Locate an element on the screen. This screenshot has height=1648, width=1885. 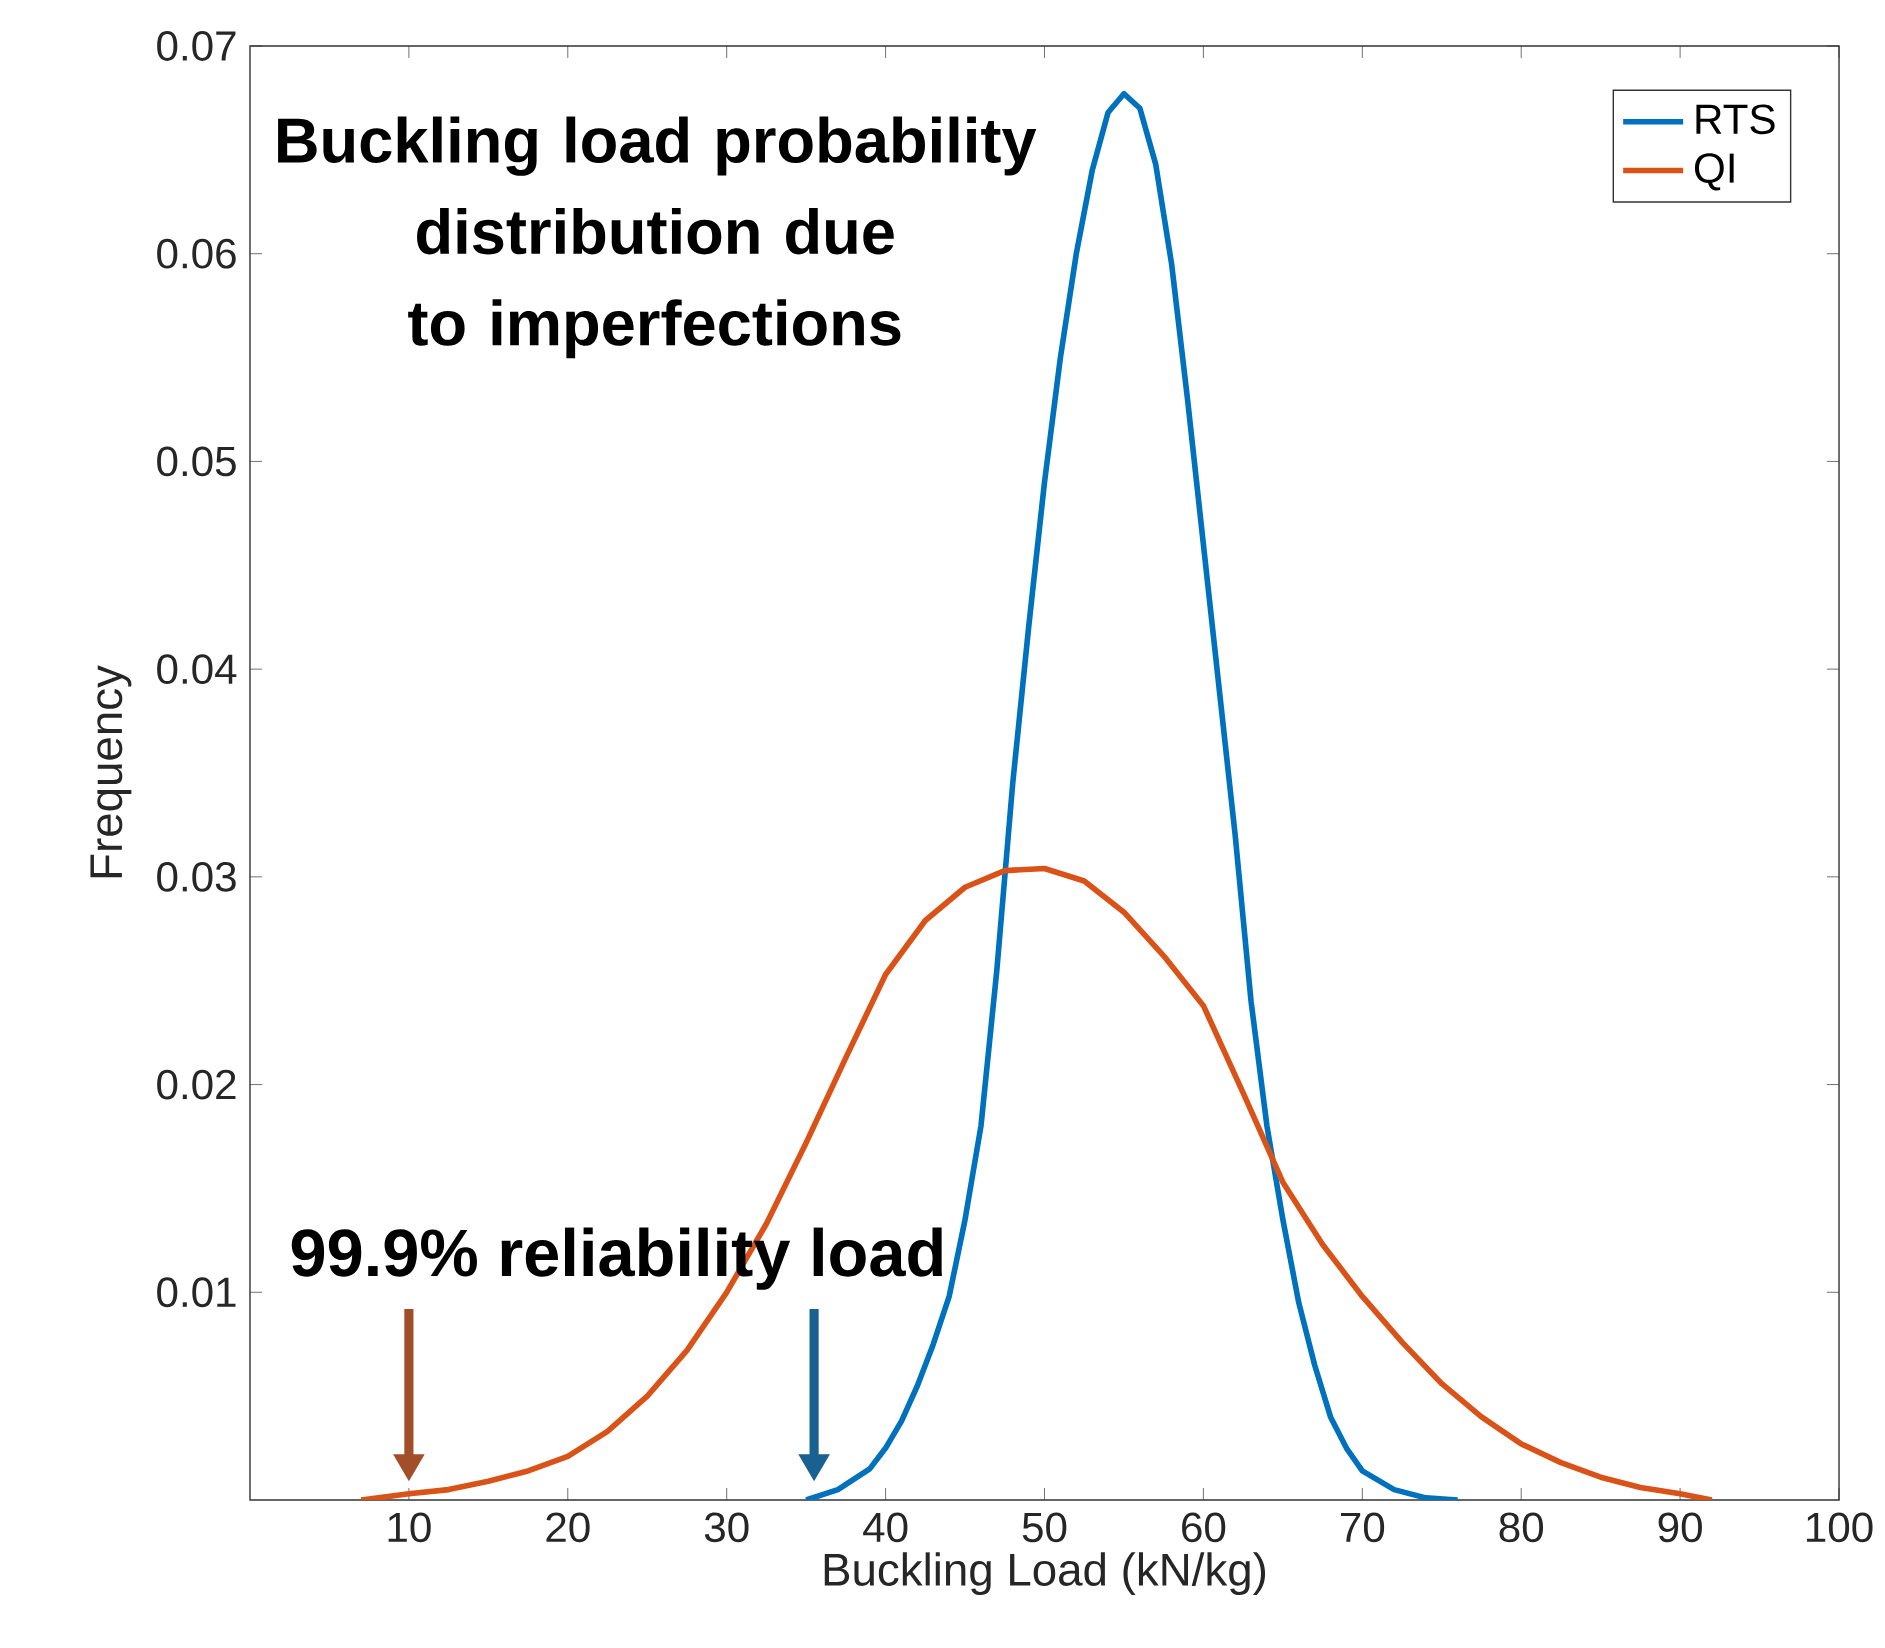
y-tick-label: 0.07 is located at coordinates (196, 46).